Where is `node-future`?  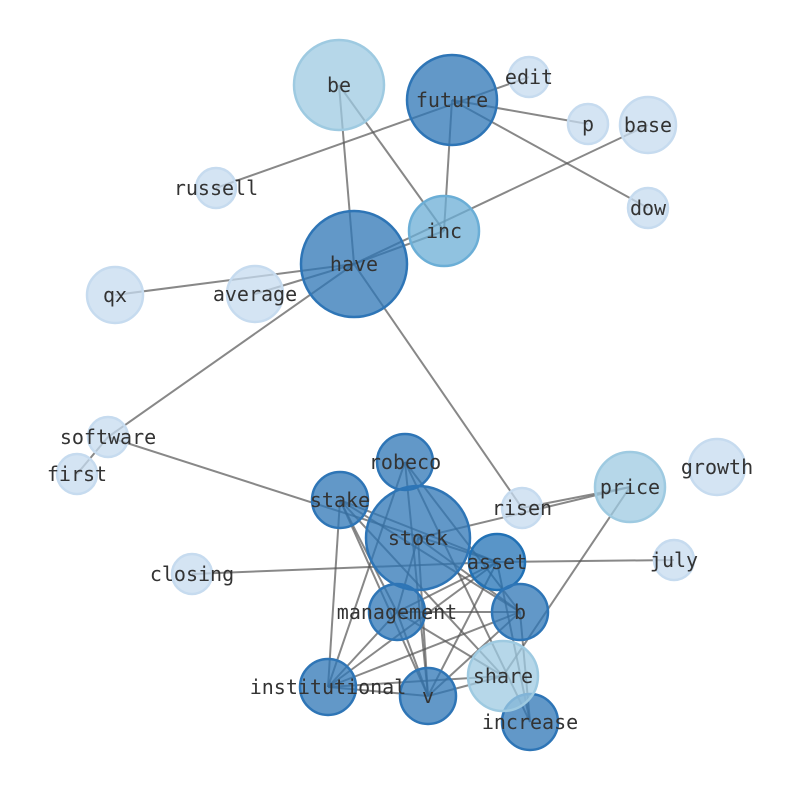 node-future is located at coordinates (452, 100).